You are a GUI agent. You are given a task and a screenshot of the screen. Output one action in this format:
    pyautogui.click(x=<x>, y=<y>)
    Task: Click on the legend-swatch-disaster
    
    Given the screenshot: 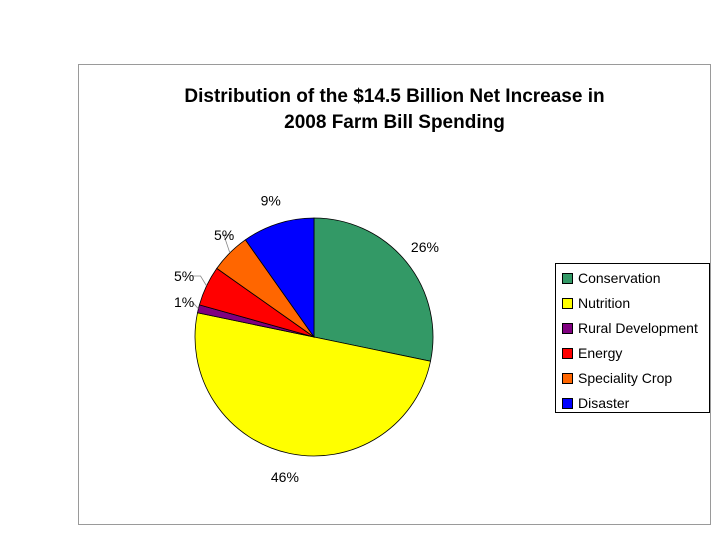 What is the action you would take?
    pyautogui.click(x=567, y=403)
    